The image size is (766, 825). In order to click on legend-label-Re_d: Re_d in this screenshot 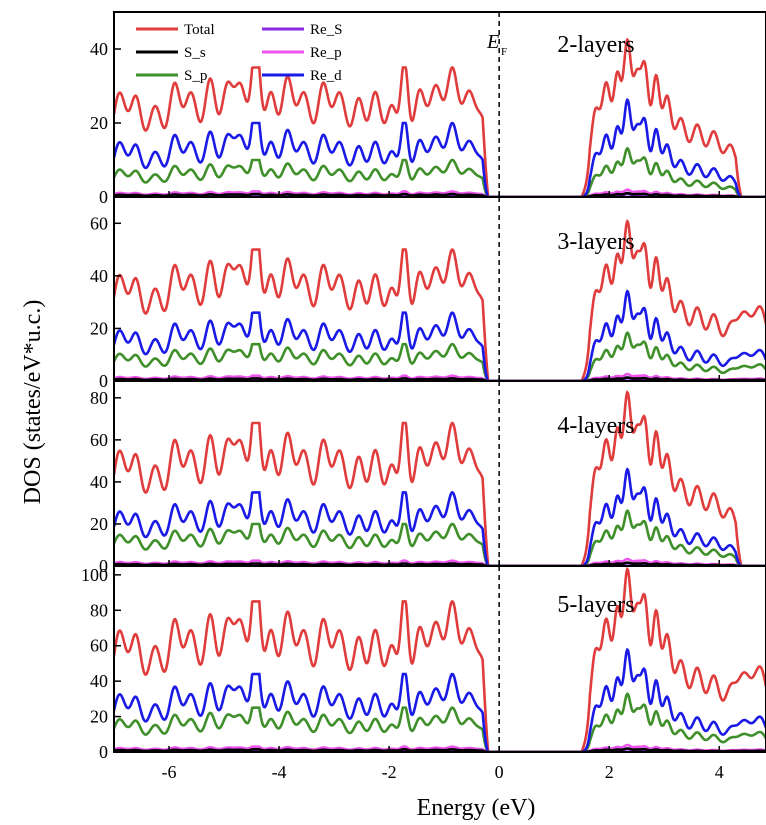, I will do `click(326, 76)`.